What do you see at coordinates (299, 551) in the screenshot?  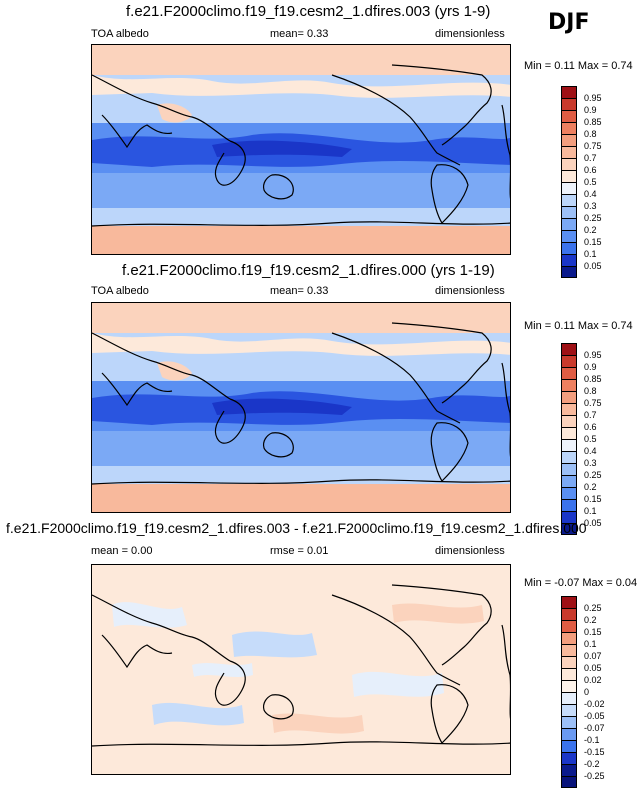 I see `panel3-rmse-label: rmse = 0.01` at bounding box center [299, 551].